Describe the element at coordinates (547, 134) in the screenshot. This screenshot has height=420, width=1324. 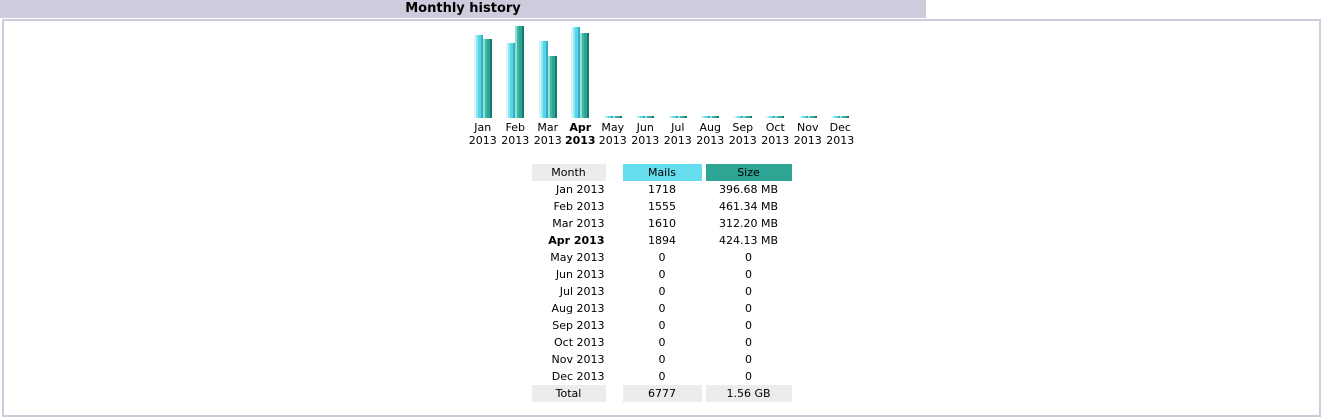
I see `month-label: Mar 2013` at that location.